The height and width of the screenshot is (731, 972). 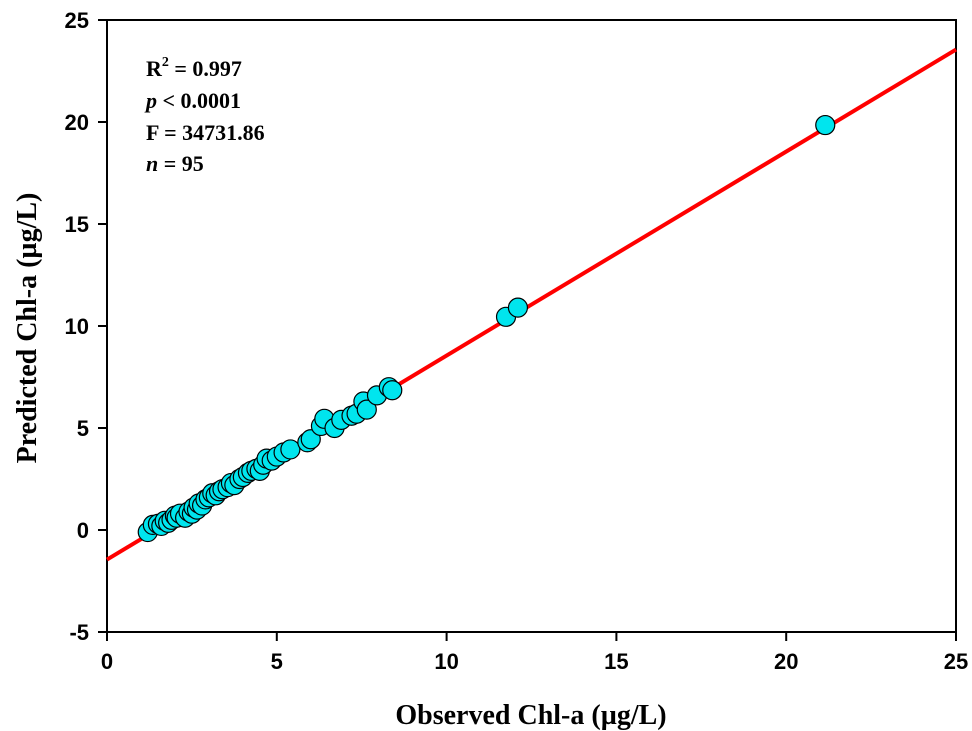 I want to click on y-tick-label: 15, so click(x=77, y=224).